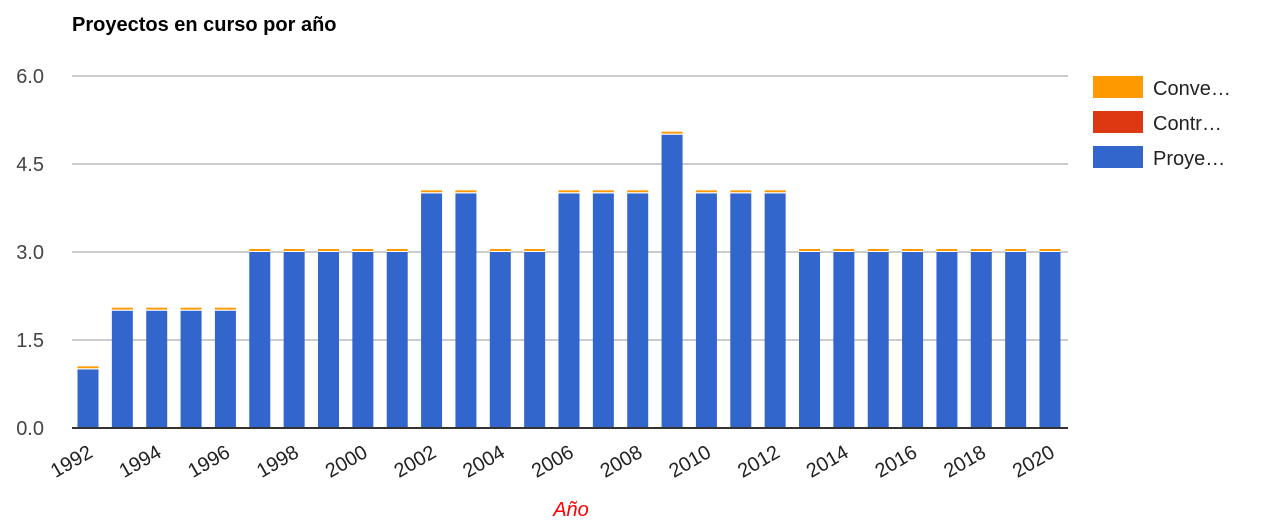  I want to click on bar-top-2017, so click(947, 250).